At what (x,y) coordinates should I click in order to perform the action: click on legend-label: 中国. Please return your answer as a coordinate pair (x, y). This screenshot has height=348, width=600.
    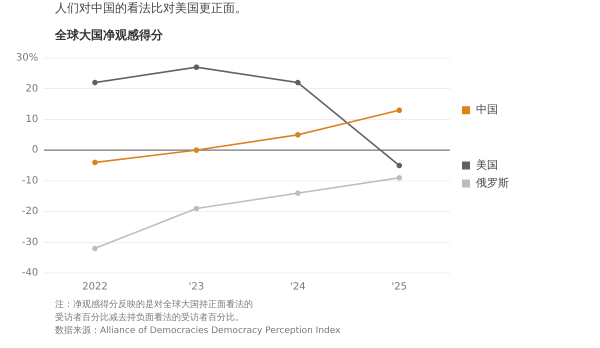
    Looking at the image, I should click on (487, 109).